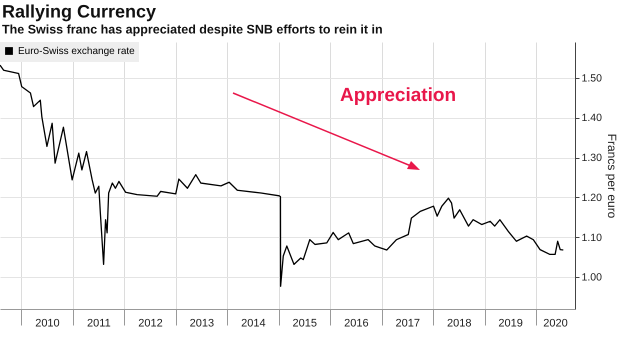 Image resolution: width=620 pixels, height=348 pixels. What do you see at coordinates (592, 278) in the screenshot?
I see `y-tick-label: 1.00` at bounding box center [592, 278].